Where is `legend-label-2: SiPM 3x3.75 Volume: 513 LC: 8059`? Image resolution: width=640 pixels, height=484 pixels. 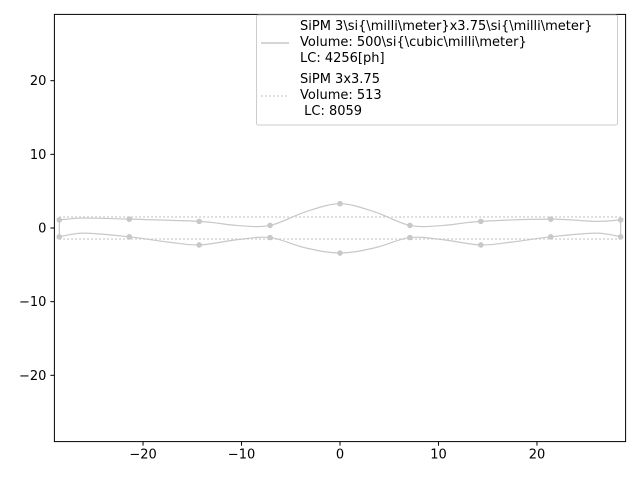
legend-label-2: SiPM 3x3.75 Volume: 513 LC: 8059 is located at coordinates (341, 95).